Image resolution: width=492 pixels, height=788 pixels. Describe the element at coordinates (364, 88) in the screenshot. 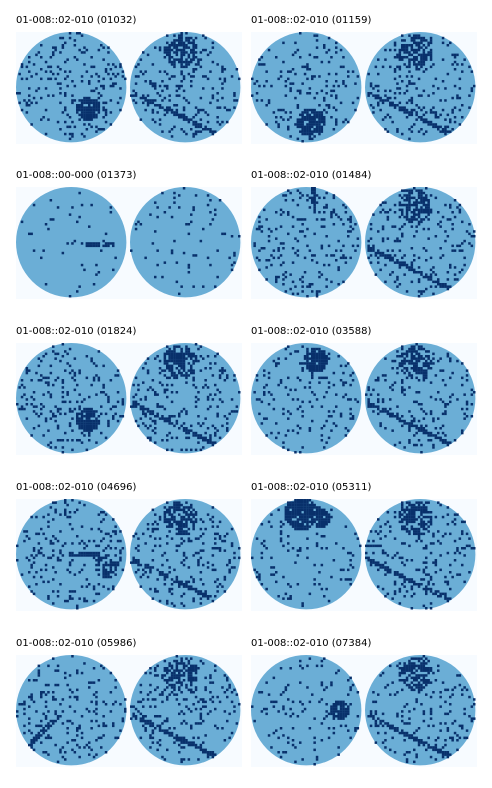

I see `wafer-map-pair` at that location.